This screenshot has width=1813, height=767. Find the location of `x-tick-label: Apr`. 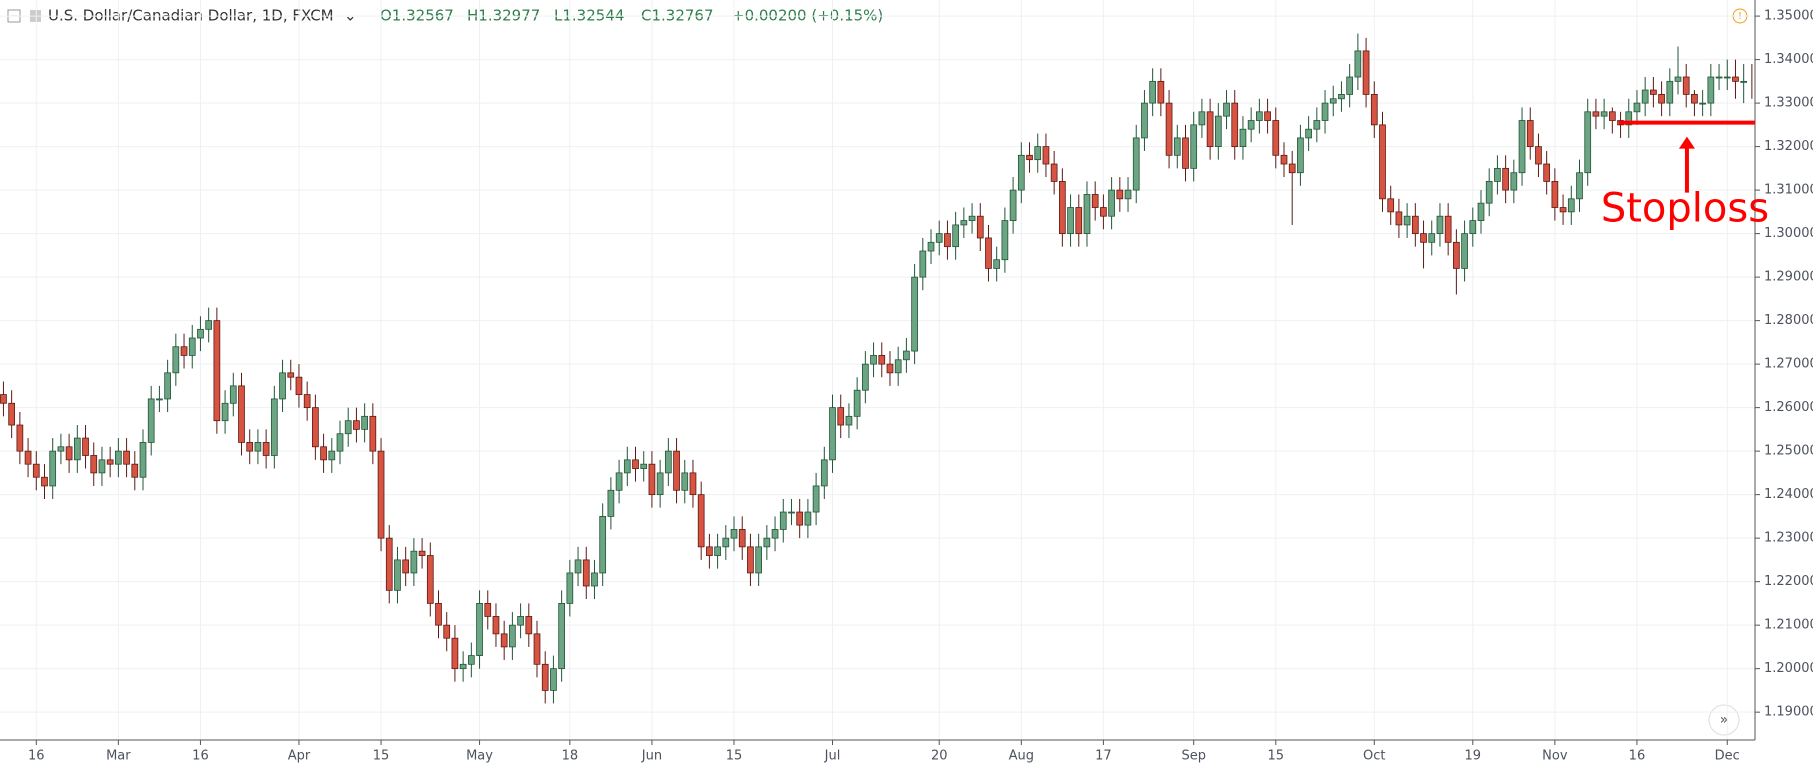

x-tick-label: Apr is located at coordinates (299, 756).